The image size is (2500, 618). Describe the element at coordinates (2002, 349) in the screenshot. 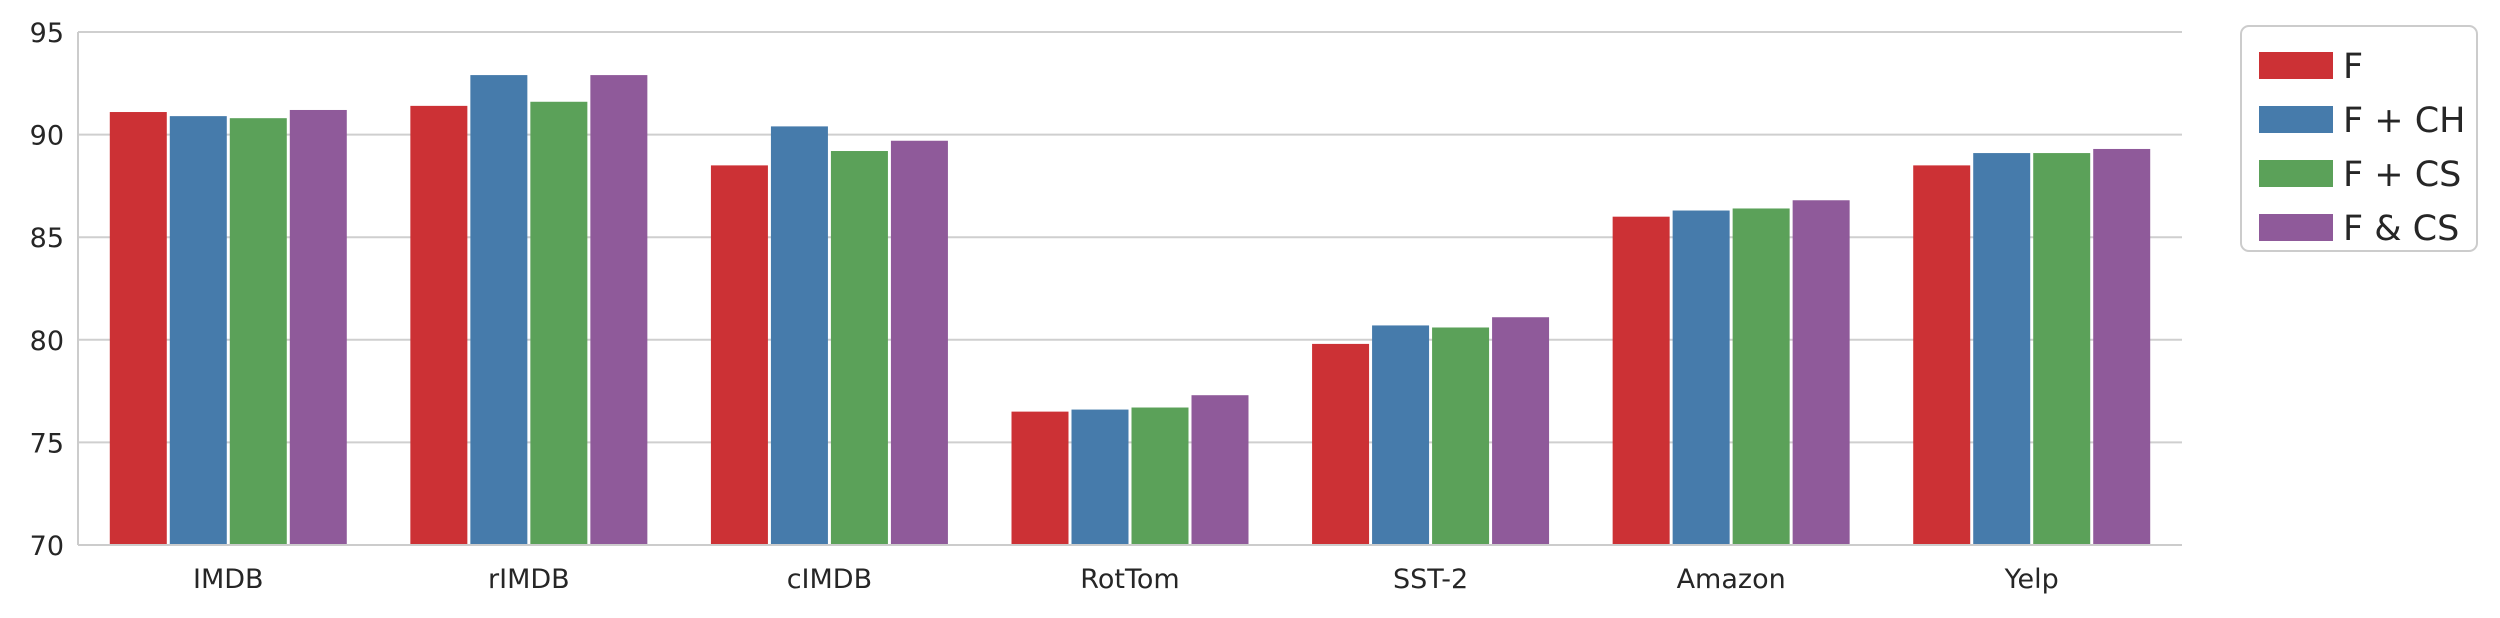

I see `bar-f-ch-yelp` at that location.